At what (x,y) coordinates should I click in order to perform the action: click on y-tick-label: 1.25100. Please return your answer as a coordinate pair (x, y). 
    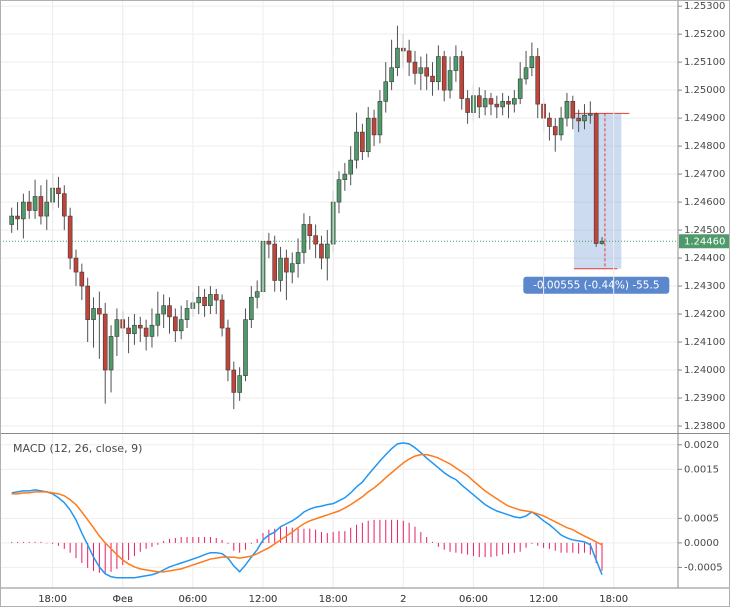
    Looking at the image, I should click on (704, 62).